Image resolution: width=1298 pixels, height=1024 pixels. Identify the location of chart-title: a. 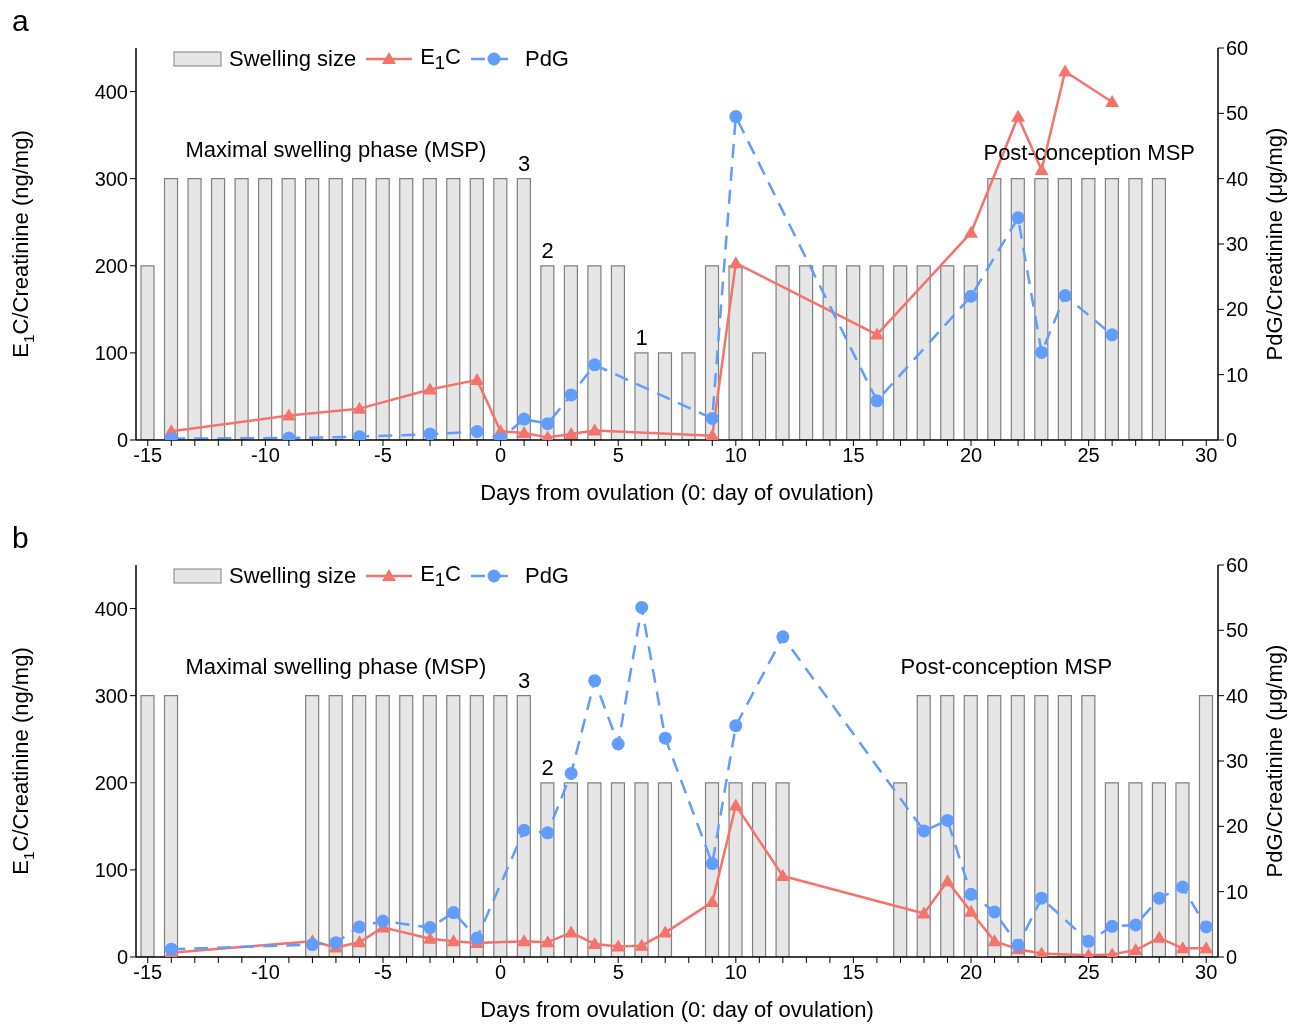
(20, 22).